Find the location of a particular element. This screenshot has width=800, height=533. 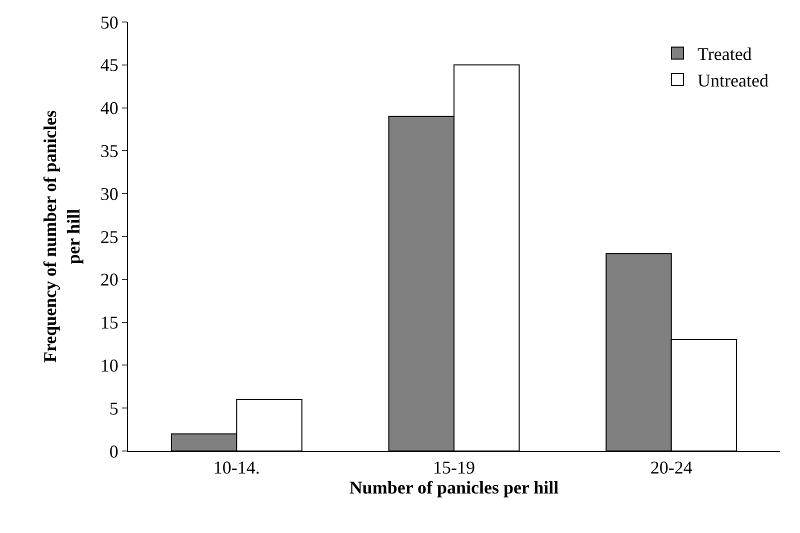

y-tick-label: 5 is located at coordinates (113, 408).